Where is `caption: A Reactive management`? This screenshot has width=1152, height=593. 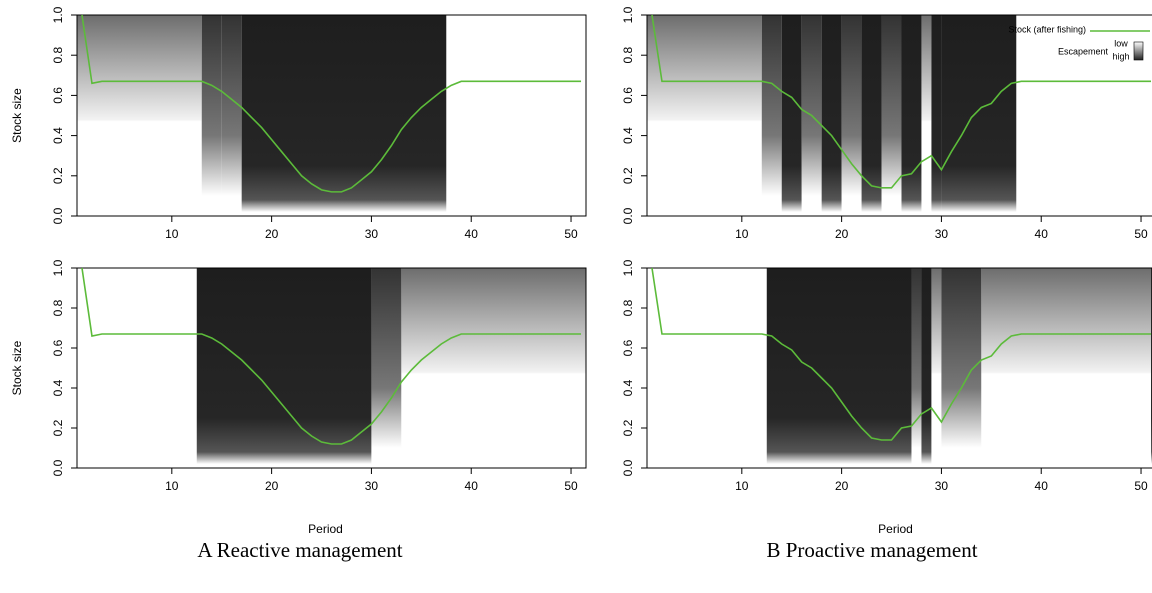 caption: A Reactive management is located at coordinates (299, 550).